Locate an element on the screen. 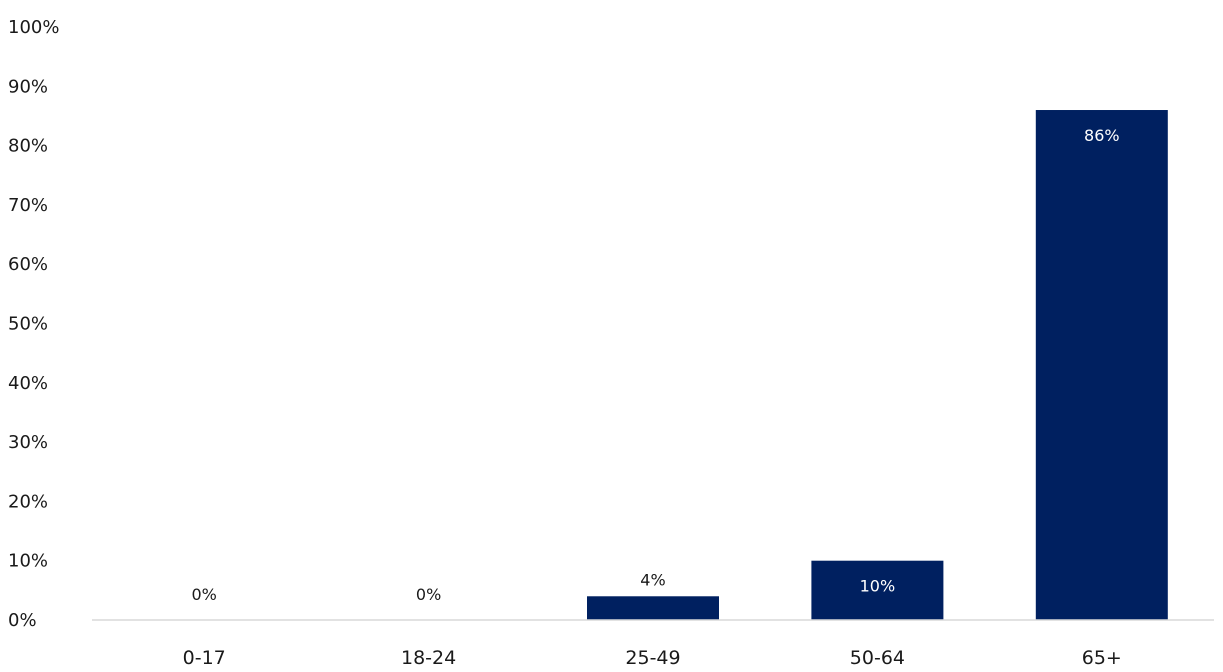 The image size is (1223, 672). y-tick-label: 70% is located at coordinates (28, 205).